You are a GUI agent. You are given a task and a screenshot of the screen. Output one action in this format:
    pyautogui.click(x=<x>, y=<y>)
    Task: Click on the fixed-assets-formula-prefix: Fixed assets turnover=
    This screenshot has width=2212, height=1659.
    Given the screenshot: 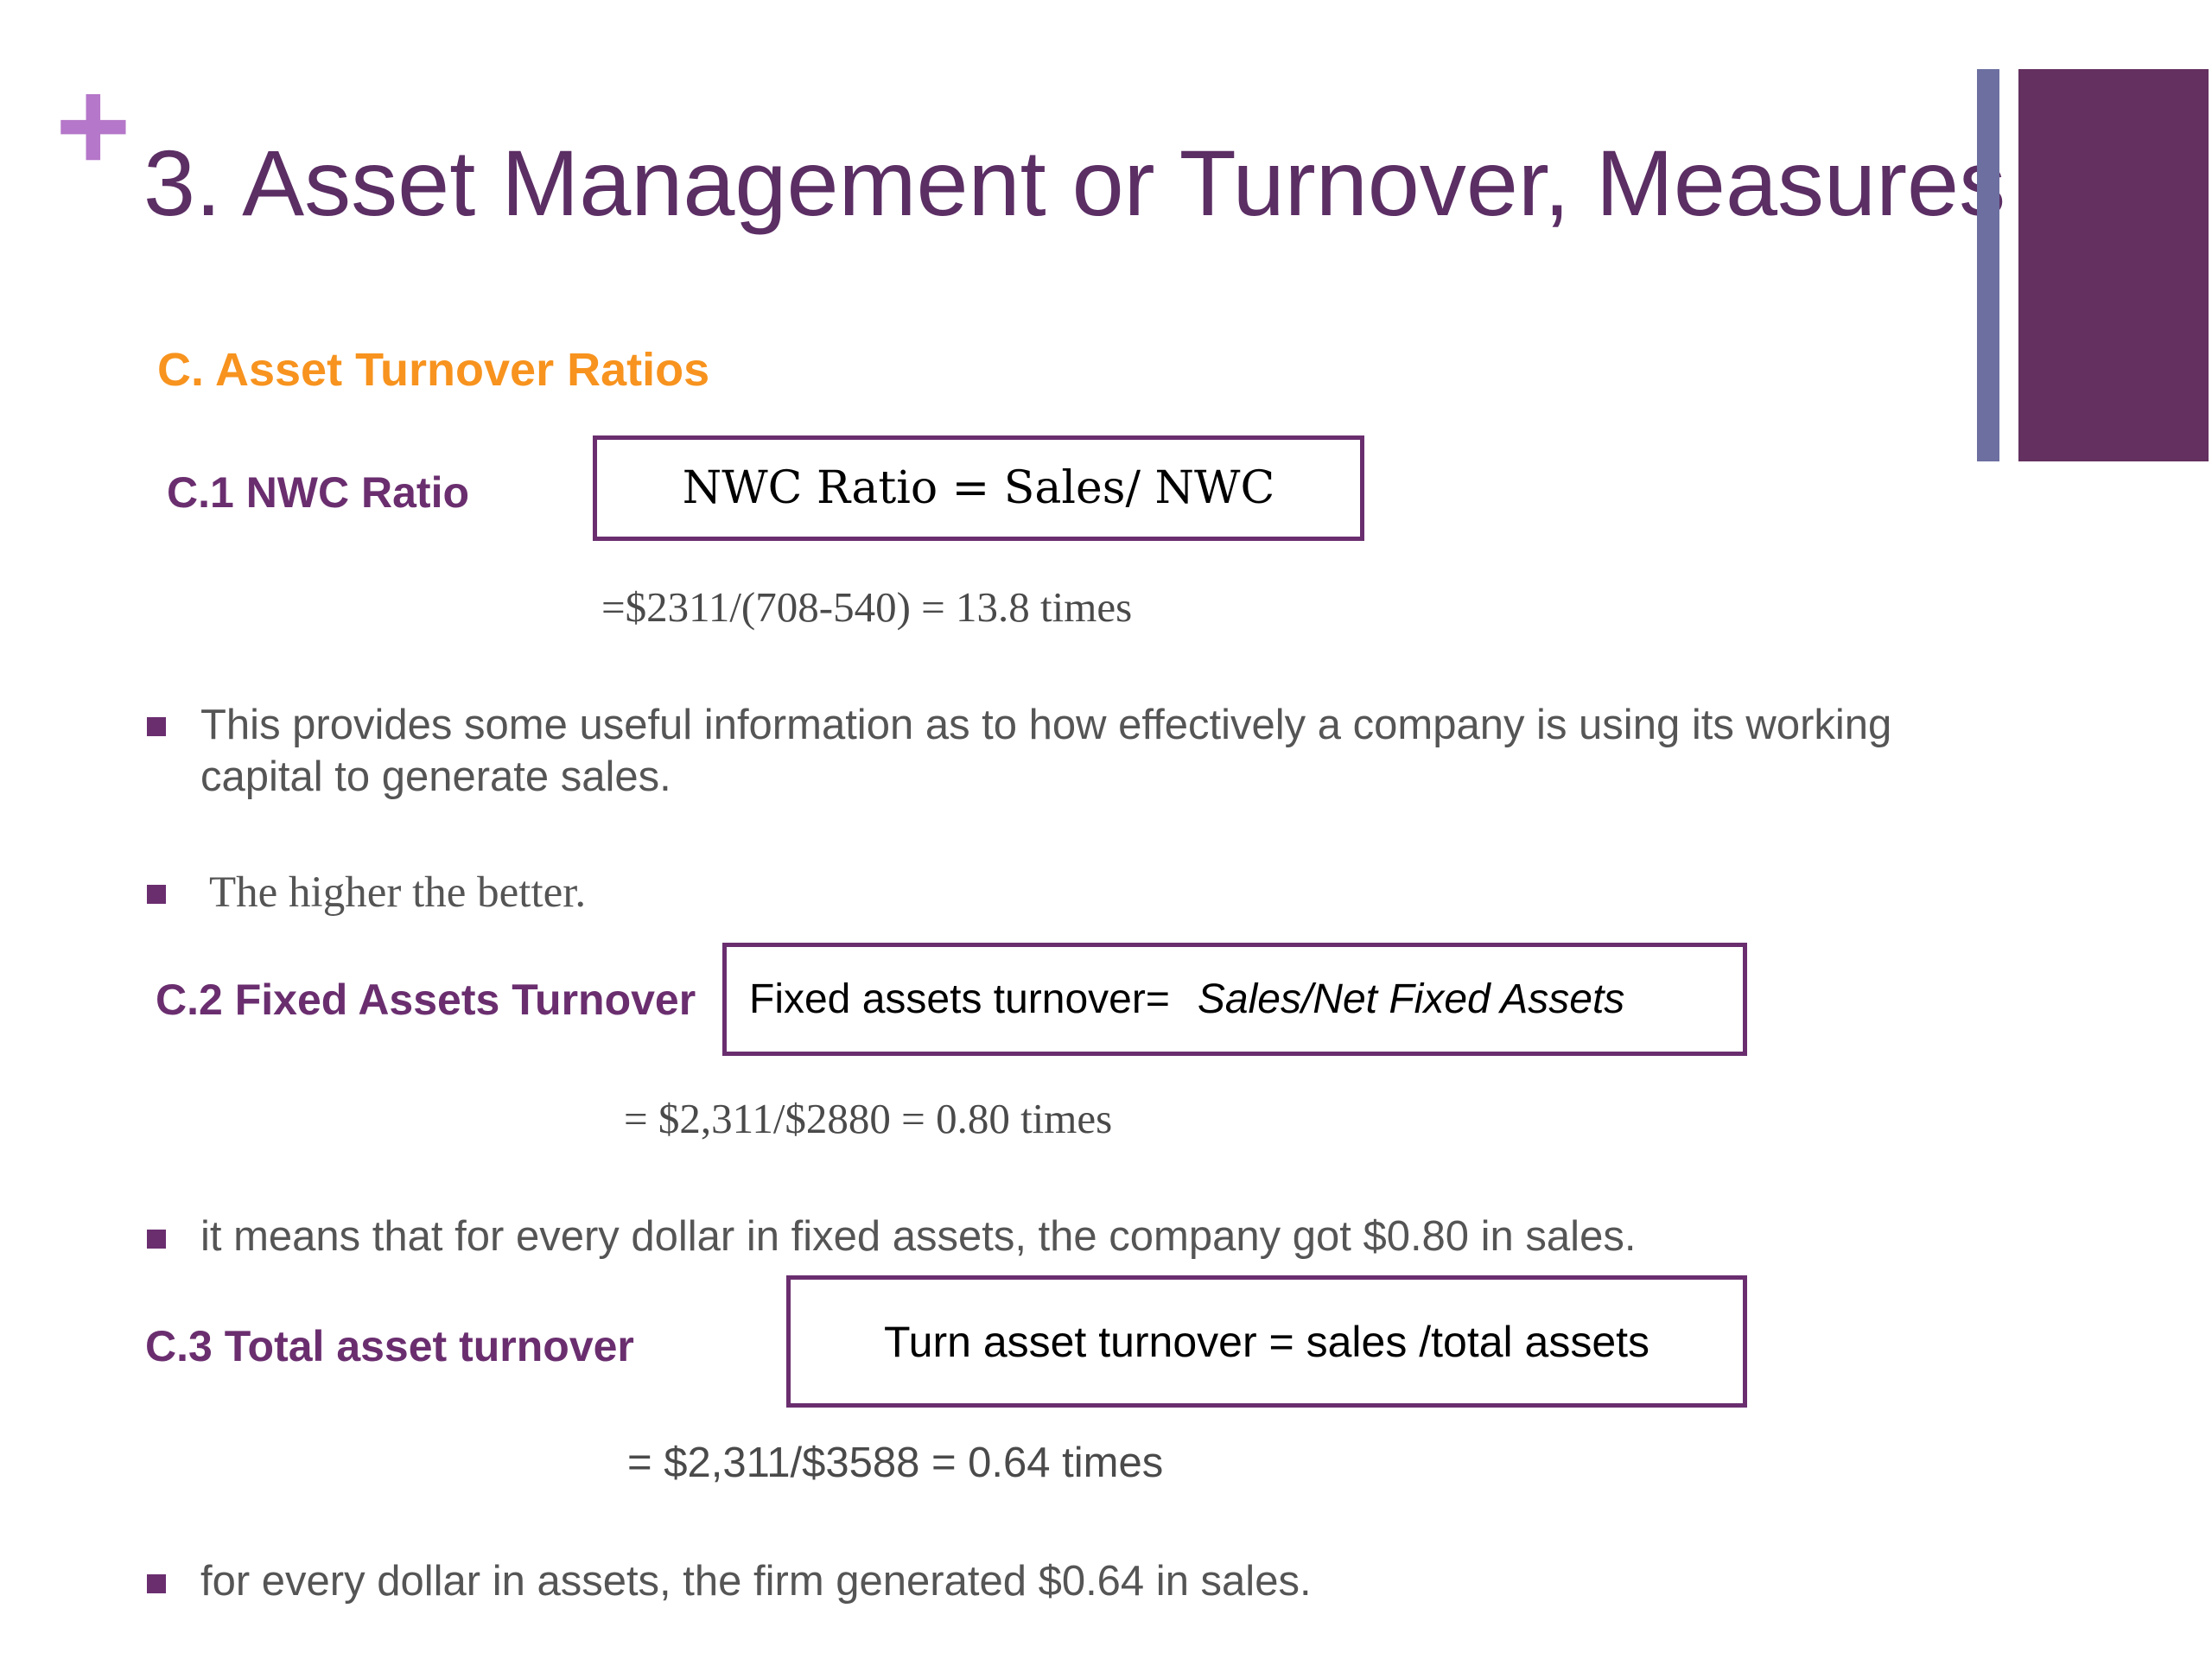 What is the action you would take?
    pyautogui.click(x=959, y=999)
    